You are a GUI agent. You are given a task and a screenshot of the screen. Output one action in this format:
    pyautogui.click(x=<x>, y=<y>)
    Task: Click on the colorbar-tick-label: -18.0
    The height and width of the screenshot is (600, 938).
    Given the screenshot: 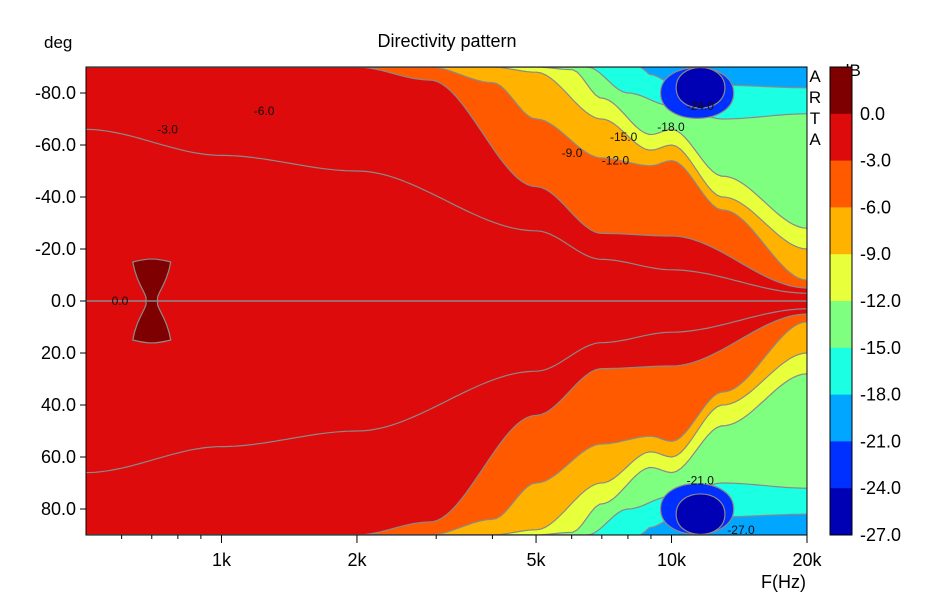 What is the action you would take?
    pyautogui.click(x=880, y=395)
    